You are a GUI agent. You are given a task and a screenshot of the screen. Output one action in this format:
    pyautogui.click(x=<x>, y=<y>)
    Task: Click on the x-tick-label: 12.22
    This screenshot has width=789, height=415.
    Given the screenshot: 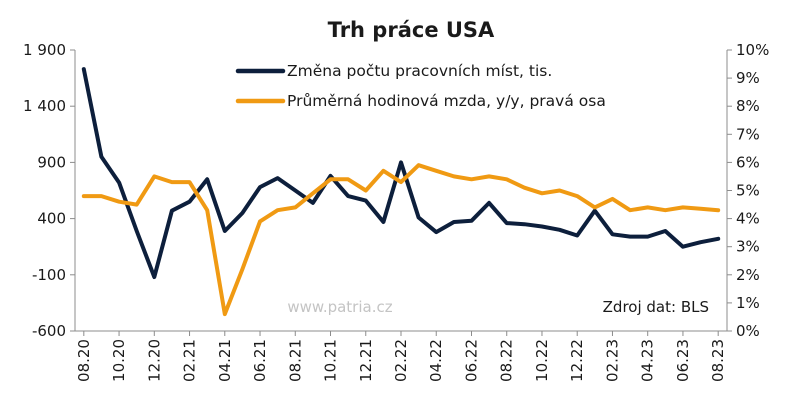 What is the action you would take?
    pyautogui.click(x=577, y=360)
    